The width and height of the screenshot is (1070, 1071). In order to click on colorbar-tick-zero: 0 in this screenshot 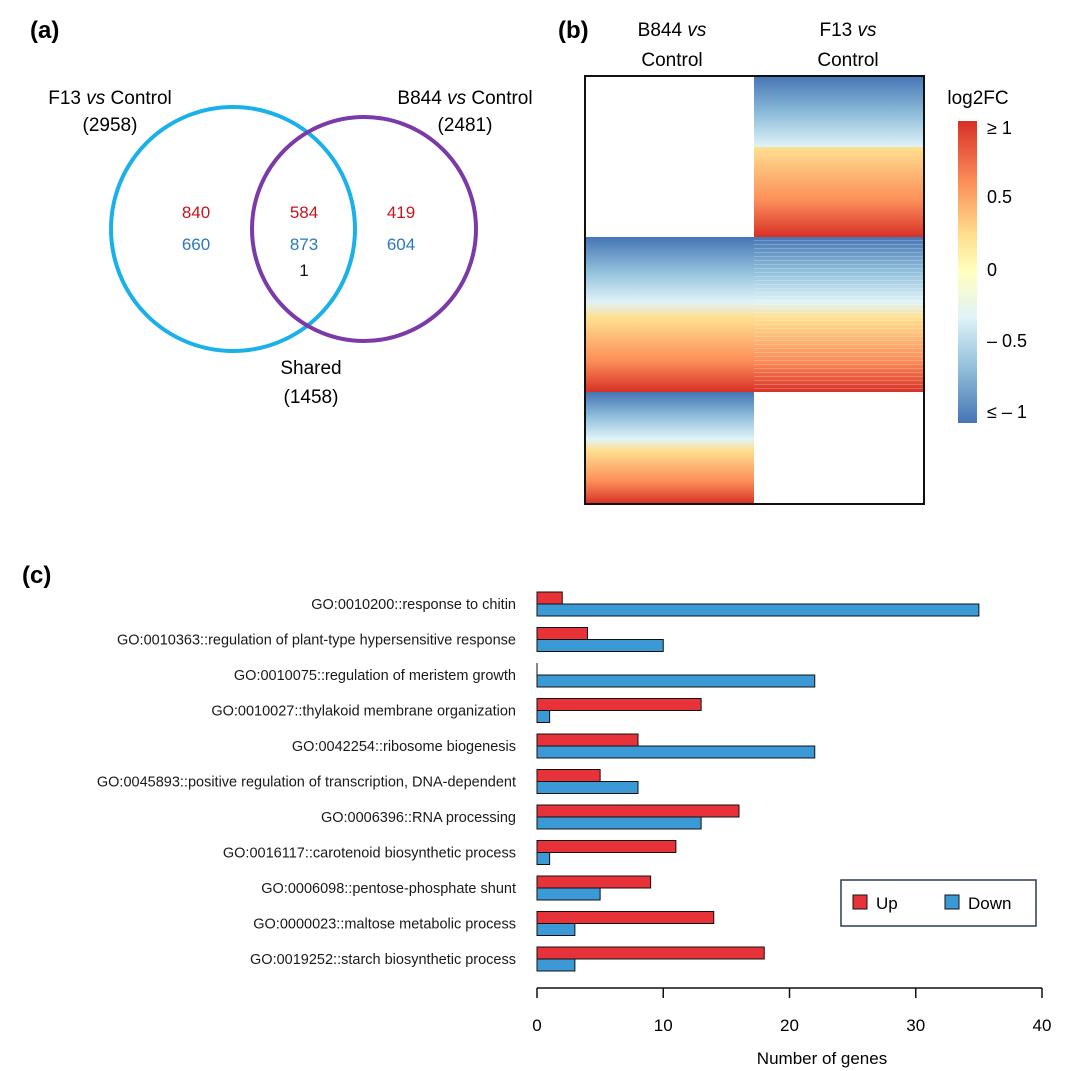, I will do `click(992, 270)`.